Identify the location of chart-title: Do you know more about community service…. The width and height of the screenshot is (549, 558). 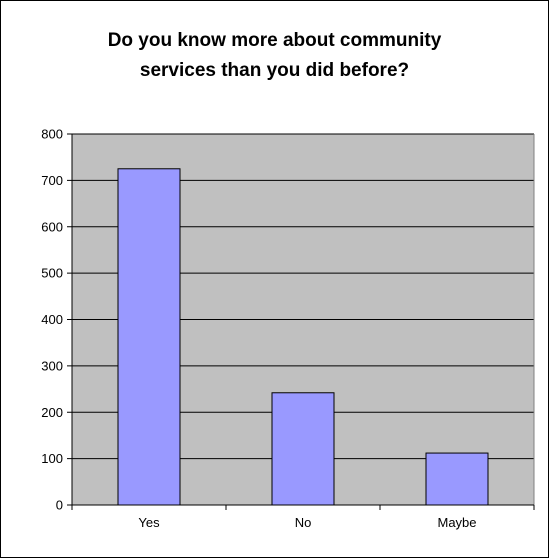
(274, 56).